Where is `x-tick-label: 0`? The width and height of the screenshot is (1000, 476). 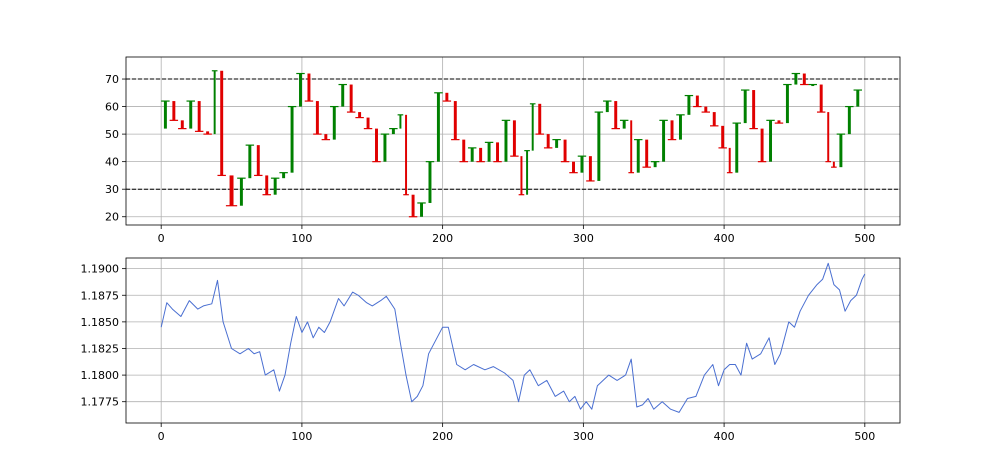
x-tick-label: 0 is located at coordinates (161, 238).